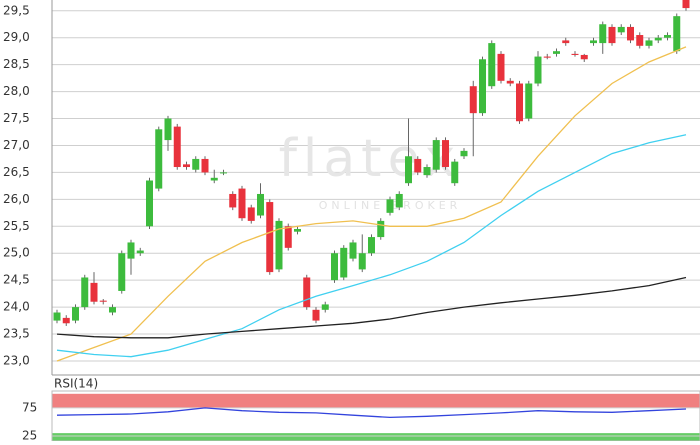  I want to click on y-tick-label: 27,0, so click(16, 145).